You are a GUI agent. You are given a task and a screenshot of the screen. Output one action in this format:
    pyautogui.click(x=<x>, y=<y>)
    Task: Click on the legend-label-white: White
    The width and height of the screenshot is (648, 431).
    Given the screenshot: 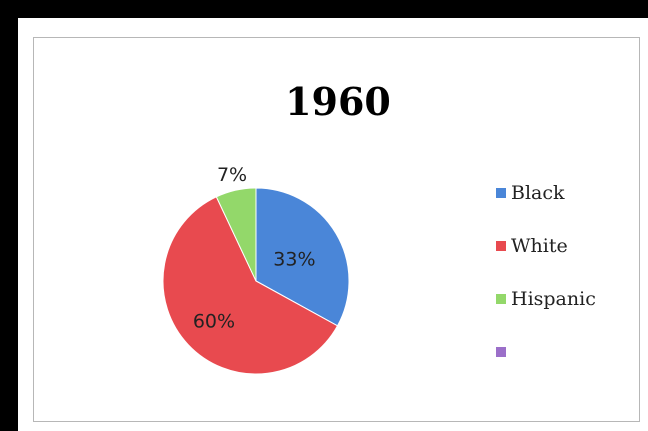 What is the action you would take?
    pyautogui.click(x=539, y=246)
    